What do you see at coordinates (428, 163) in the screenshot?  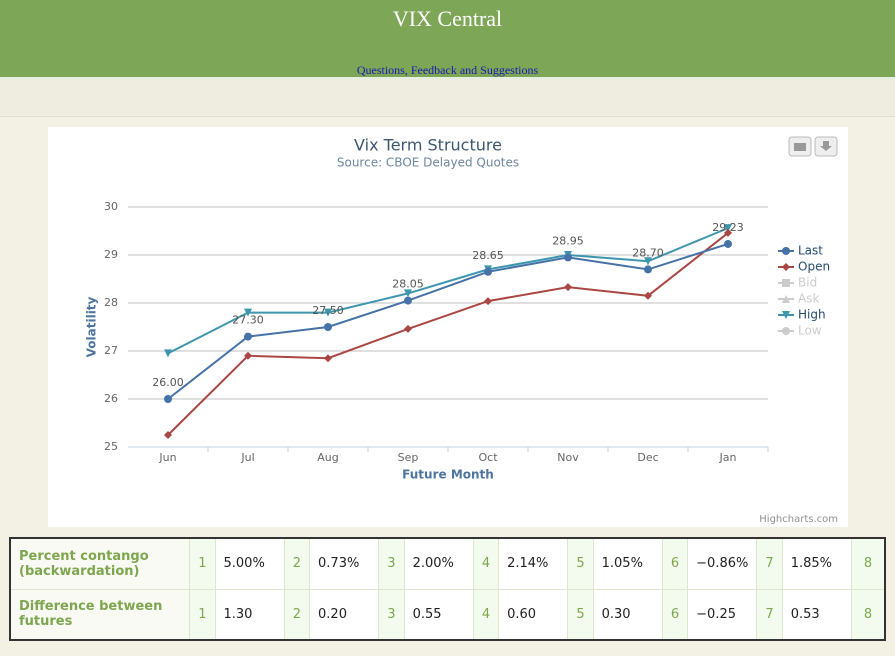 I see `chart-subtitle: Source: CBOE Delayed Quotes` at bounding box center [428, 163].